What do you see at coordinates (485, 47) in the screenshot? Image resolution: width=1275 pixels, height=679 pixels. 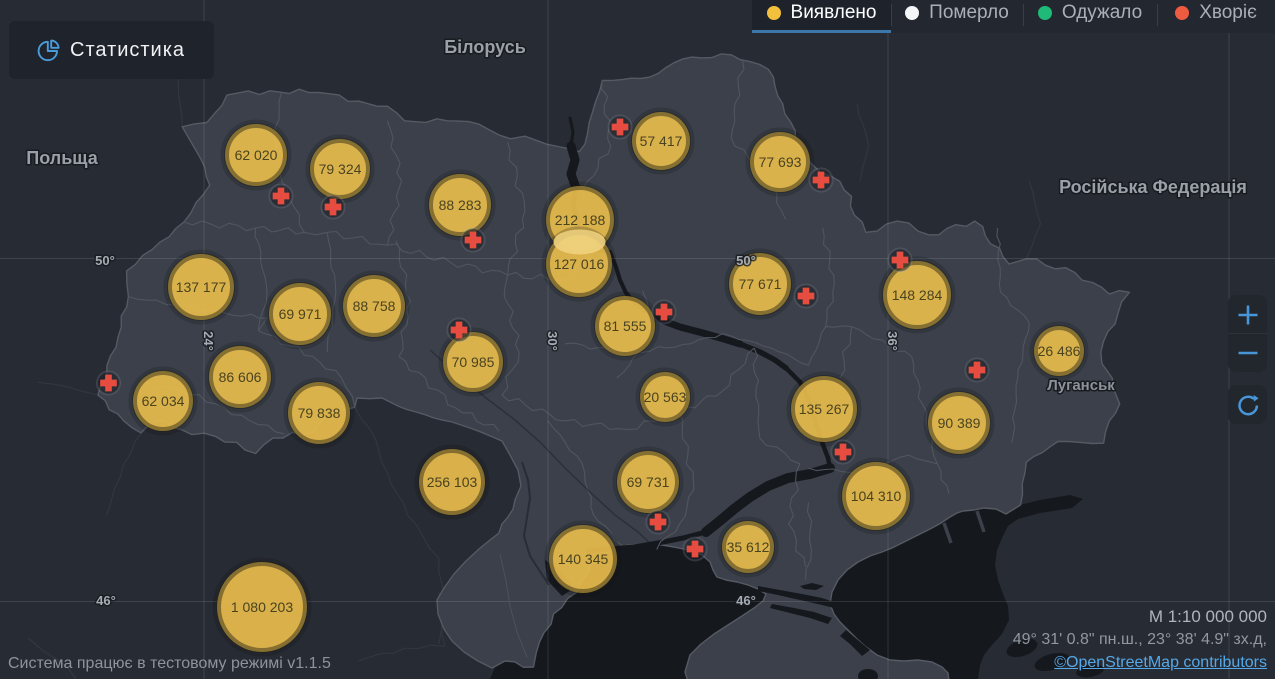 I see `svg-text: Білорусь` at bounding box center [485, 47].